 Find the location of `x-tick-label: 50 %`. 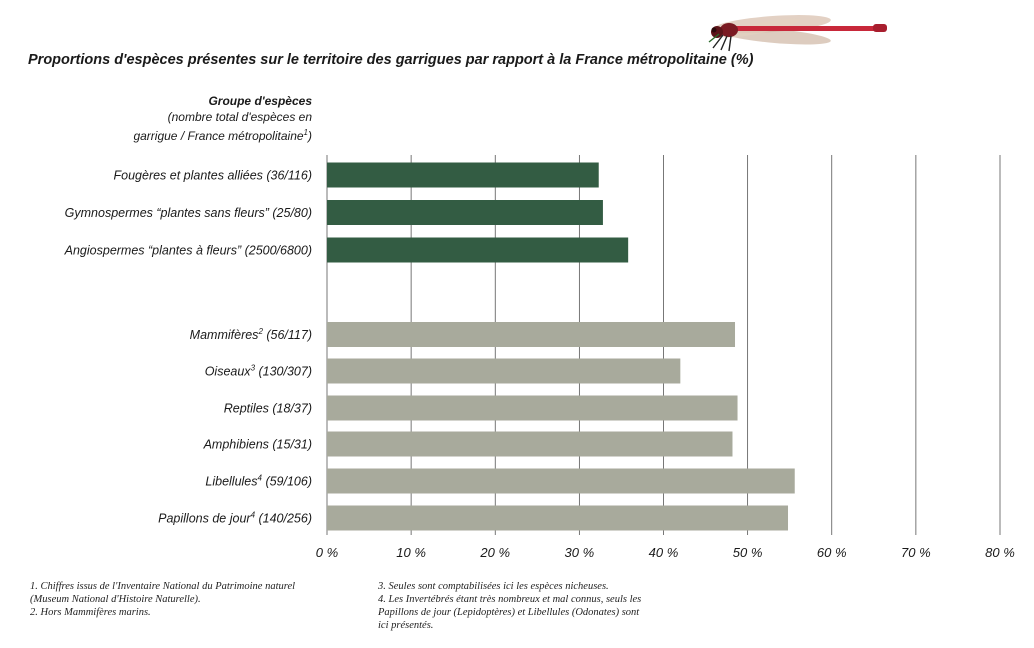

x-tick-label: 50 % is located at coordinates (748, 552).